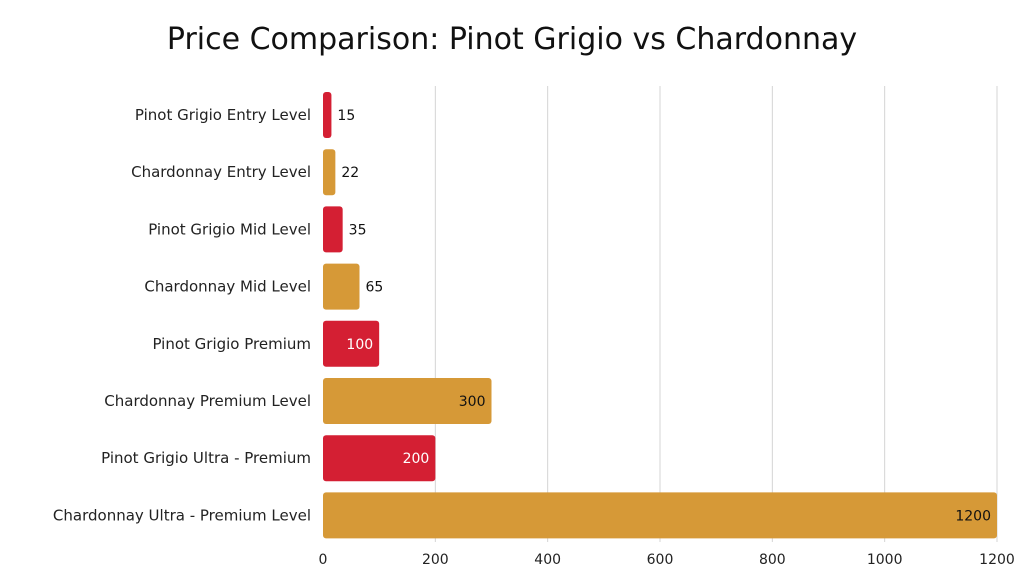 The width and height of the screenshot is (1024, 576). I want to click on x-tick-label: 0, so click(323, 560).